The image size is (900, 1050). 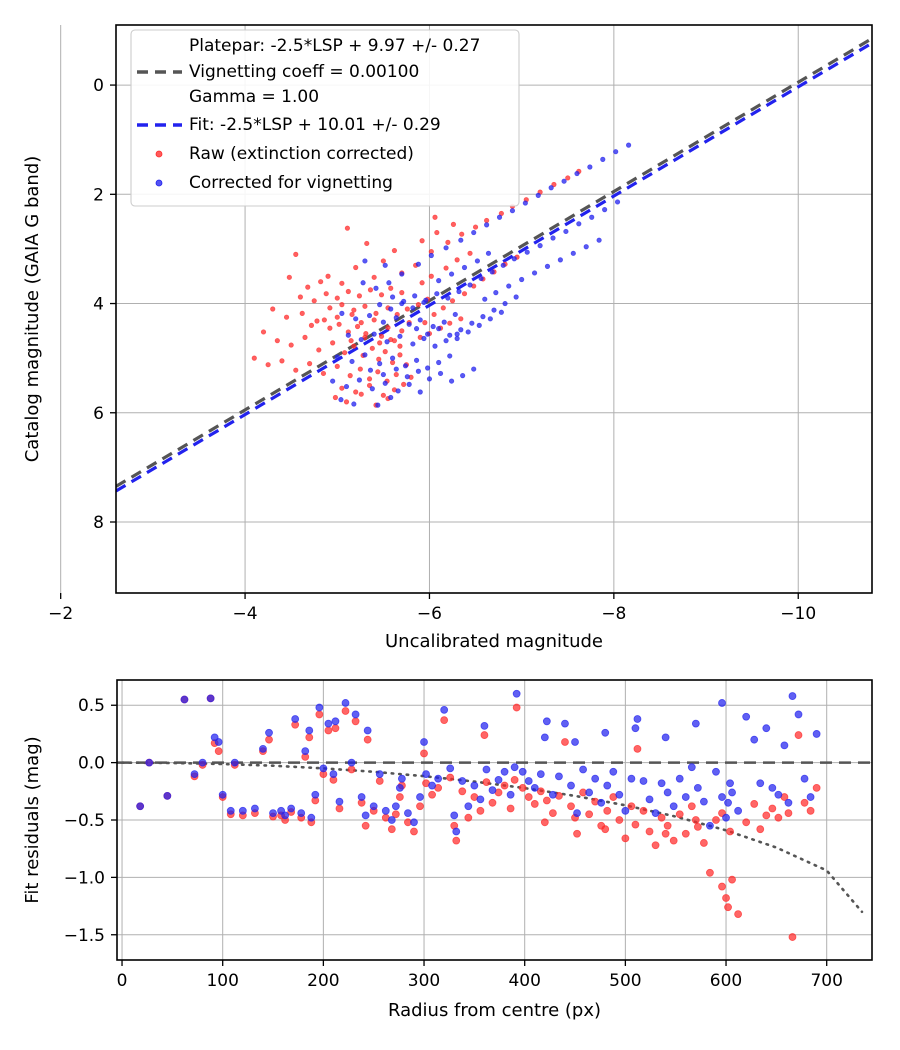 I want to click on x-tick-label-top: −6, so click(x=429, y=614).